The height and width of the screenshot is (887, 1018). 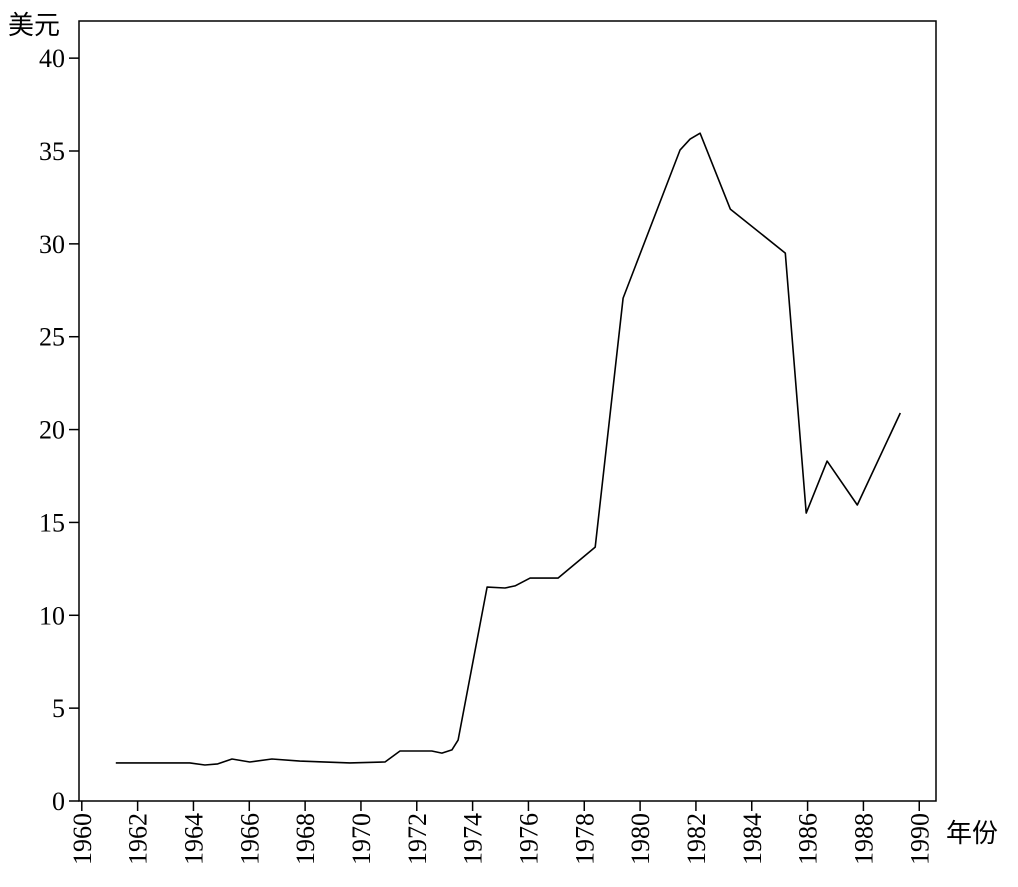 What do you see at coordinates (52, 522) in the screenshot?
I see `y-tick-label: 15` at bounding box center [52, 522].